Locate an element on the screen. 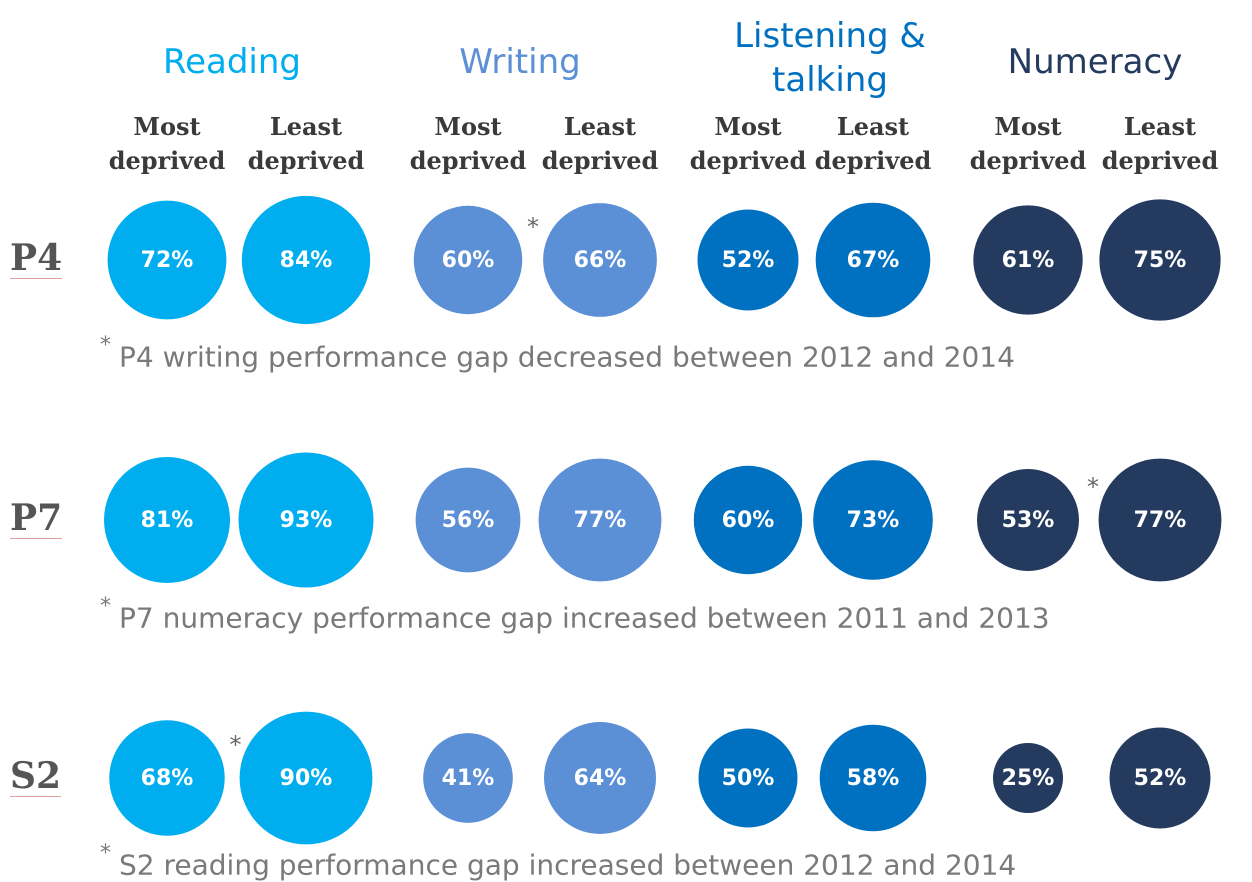 This screenshot has width=1252, height=882. bubble-group: 56% is located at coordinates (468, 520).